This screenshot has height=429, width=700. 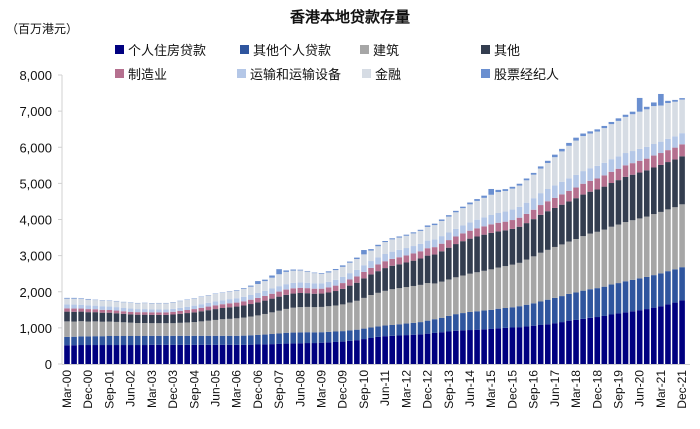 What do you see at coordinates (141, 73) in the screenshot?
I see `legend-item: 制造业` at bounding box center [141, 73].